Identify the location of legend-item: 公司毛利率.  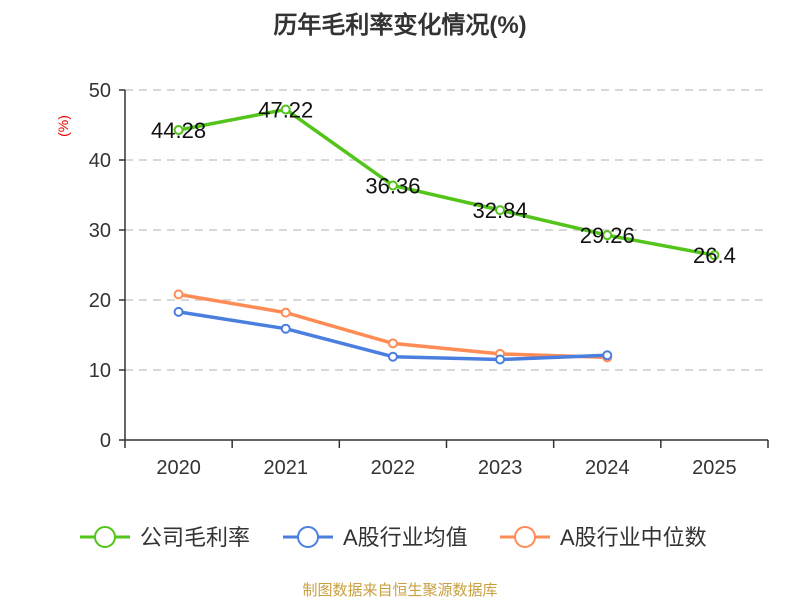
(165, 537).